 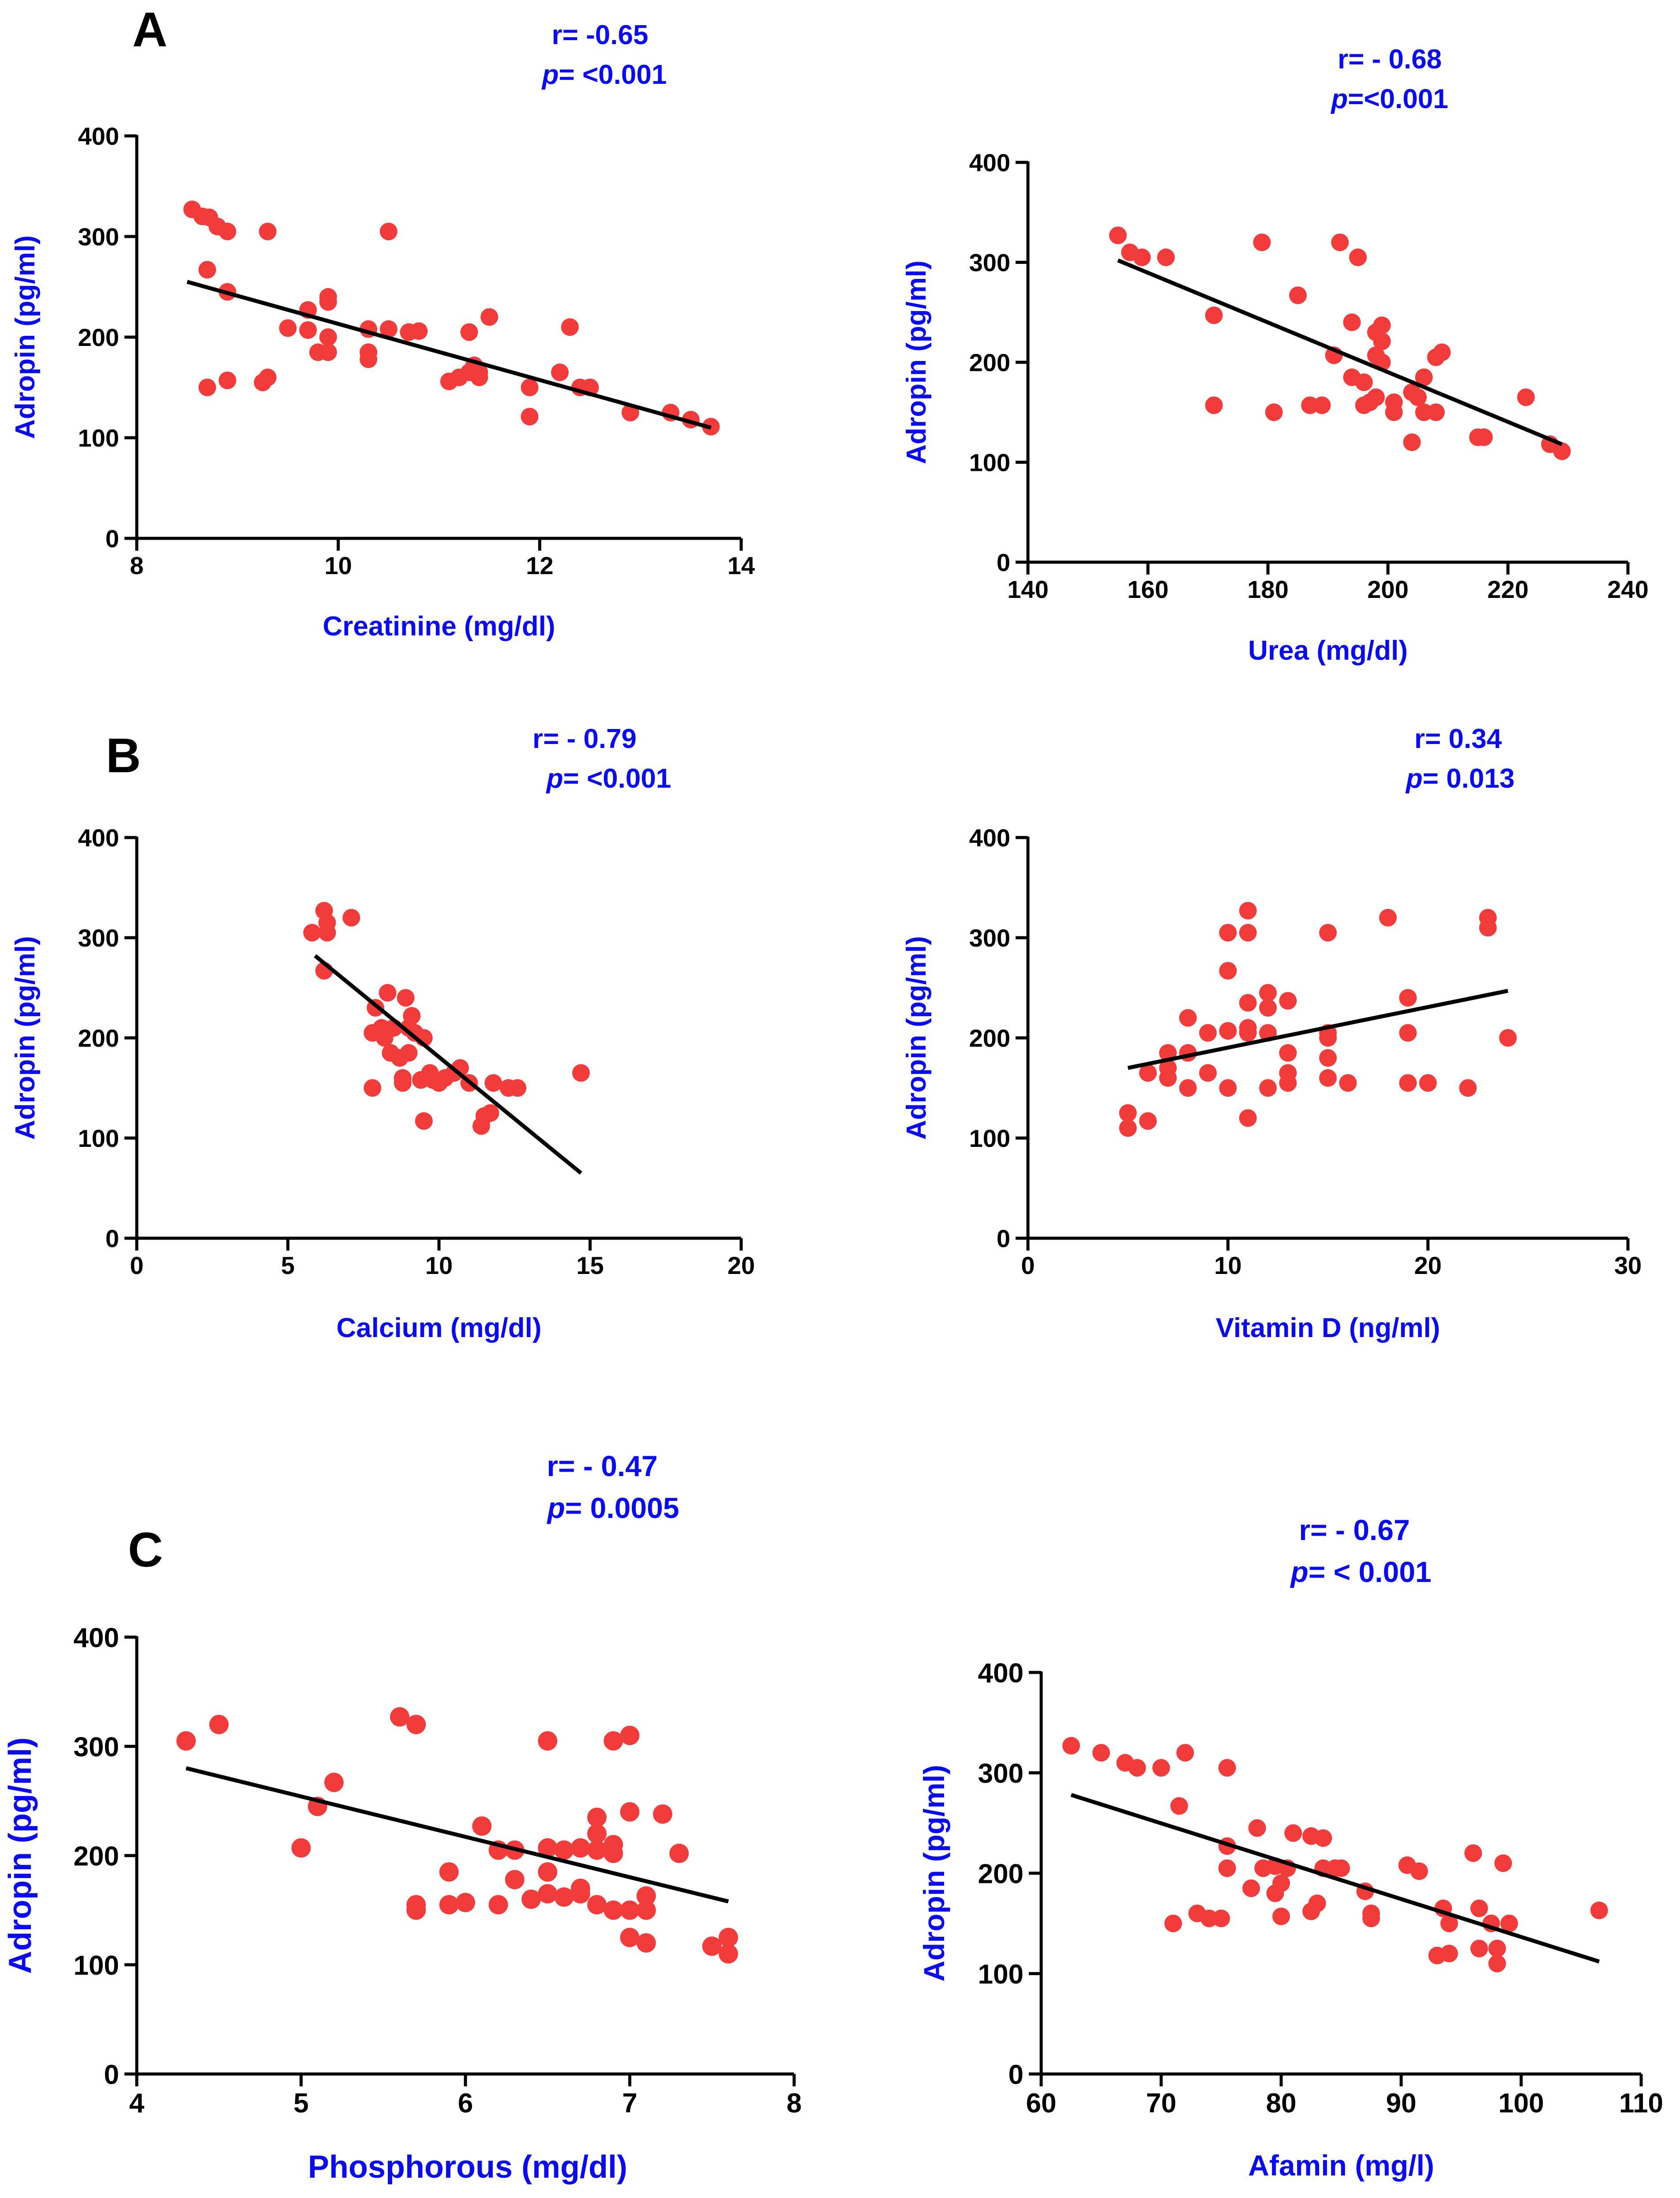 What do you see at coordinates (1328, 1328) in the screenshot?
I see `x-axis-title: Vitamin D (ng/ml)` at bounding box center [1328, 1328].